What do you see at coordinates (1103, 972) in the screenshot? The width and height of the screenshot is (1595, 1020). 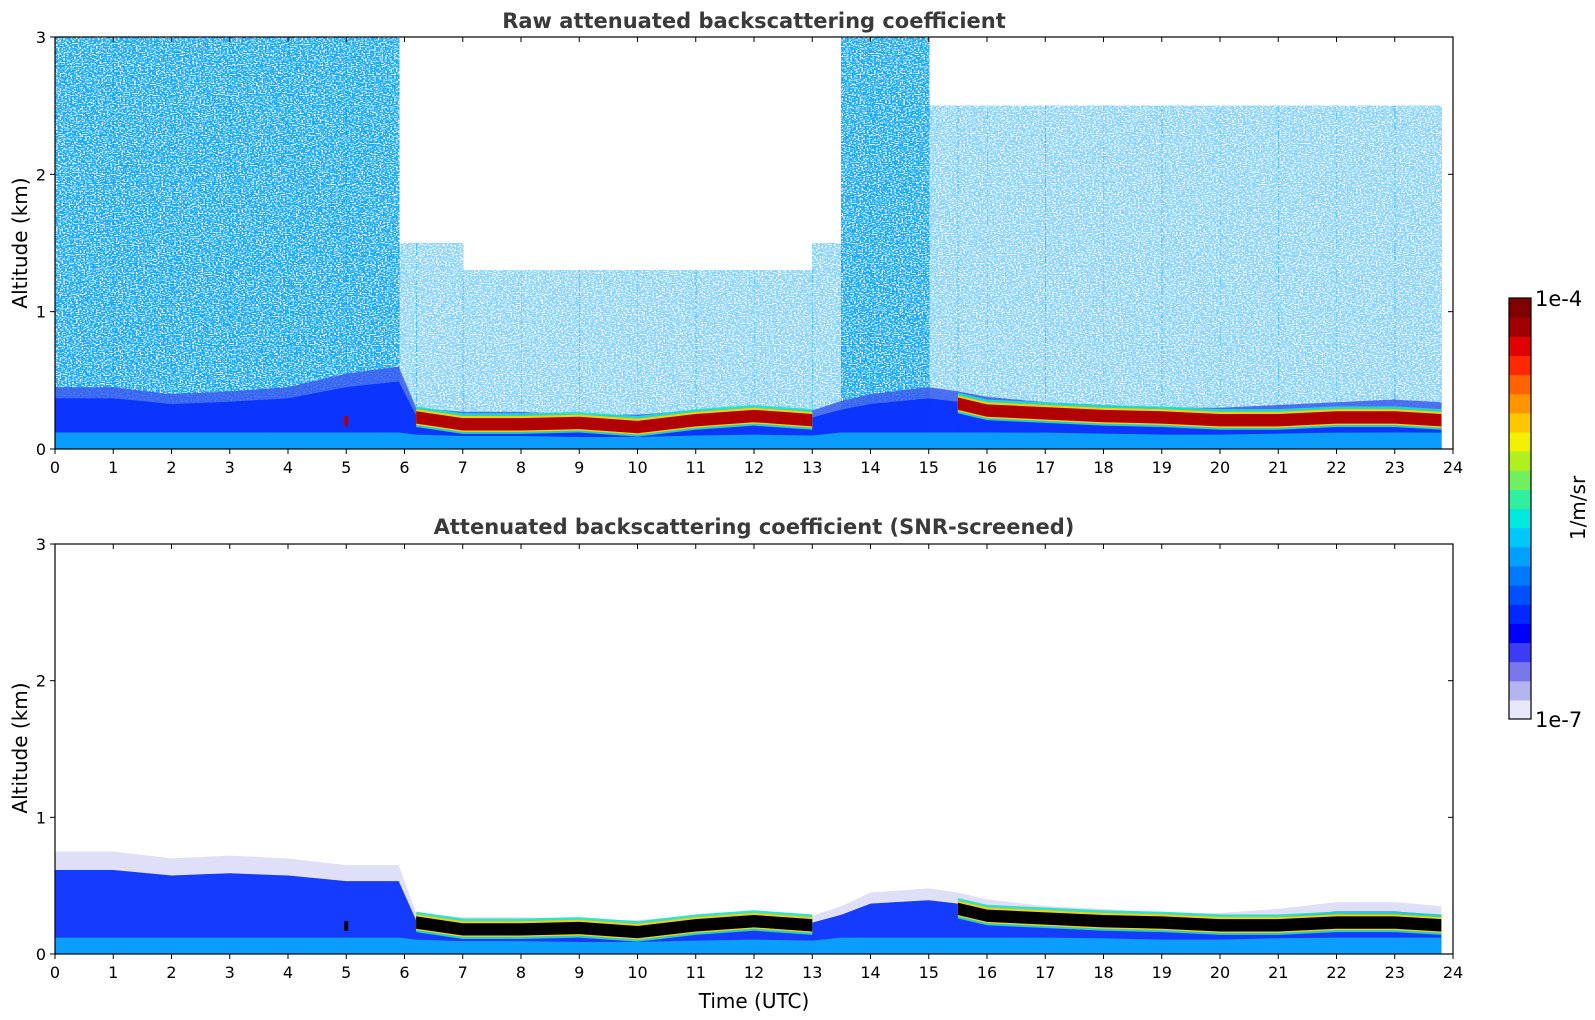 I see `x-tick-label: 18` at bounding box center [1103, 972].